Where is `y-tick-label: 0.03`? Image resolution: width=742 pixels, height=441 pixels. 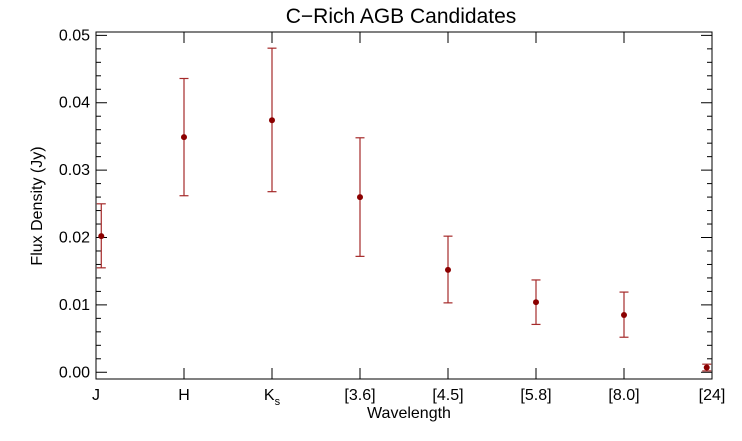 y-tick-label: 0.03 is located at coordinates (74, 170).